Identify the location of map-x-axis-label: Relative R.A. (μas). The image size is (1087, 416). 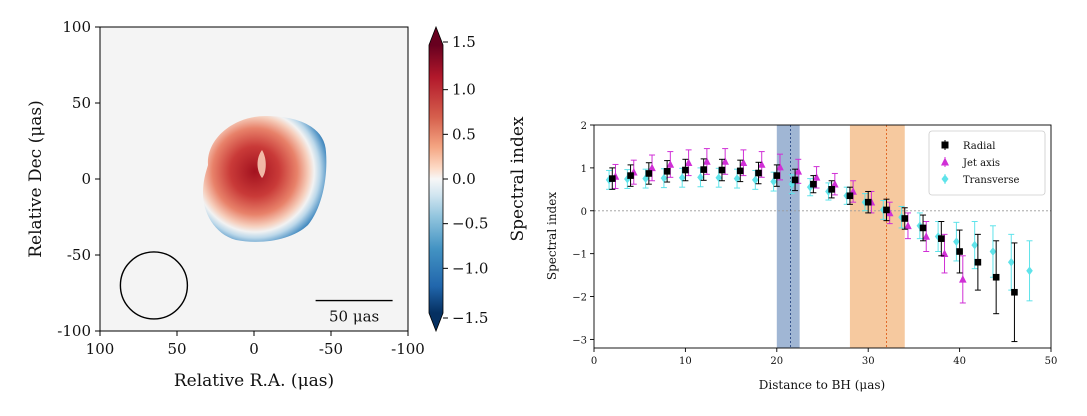
(254, 381).